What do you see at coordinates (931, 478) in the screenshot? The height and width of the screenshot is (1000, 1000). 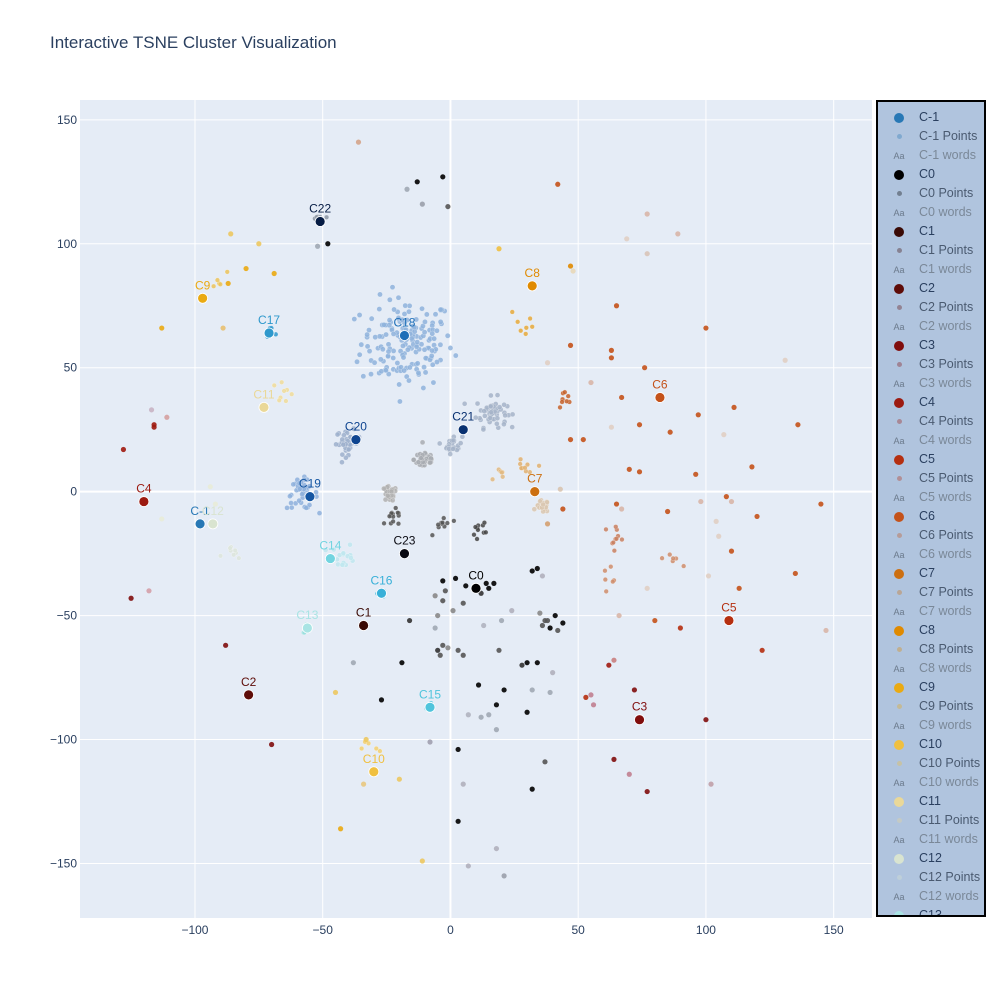 I see `legend-item: C5 Points` at bounding box center [931, 478].